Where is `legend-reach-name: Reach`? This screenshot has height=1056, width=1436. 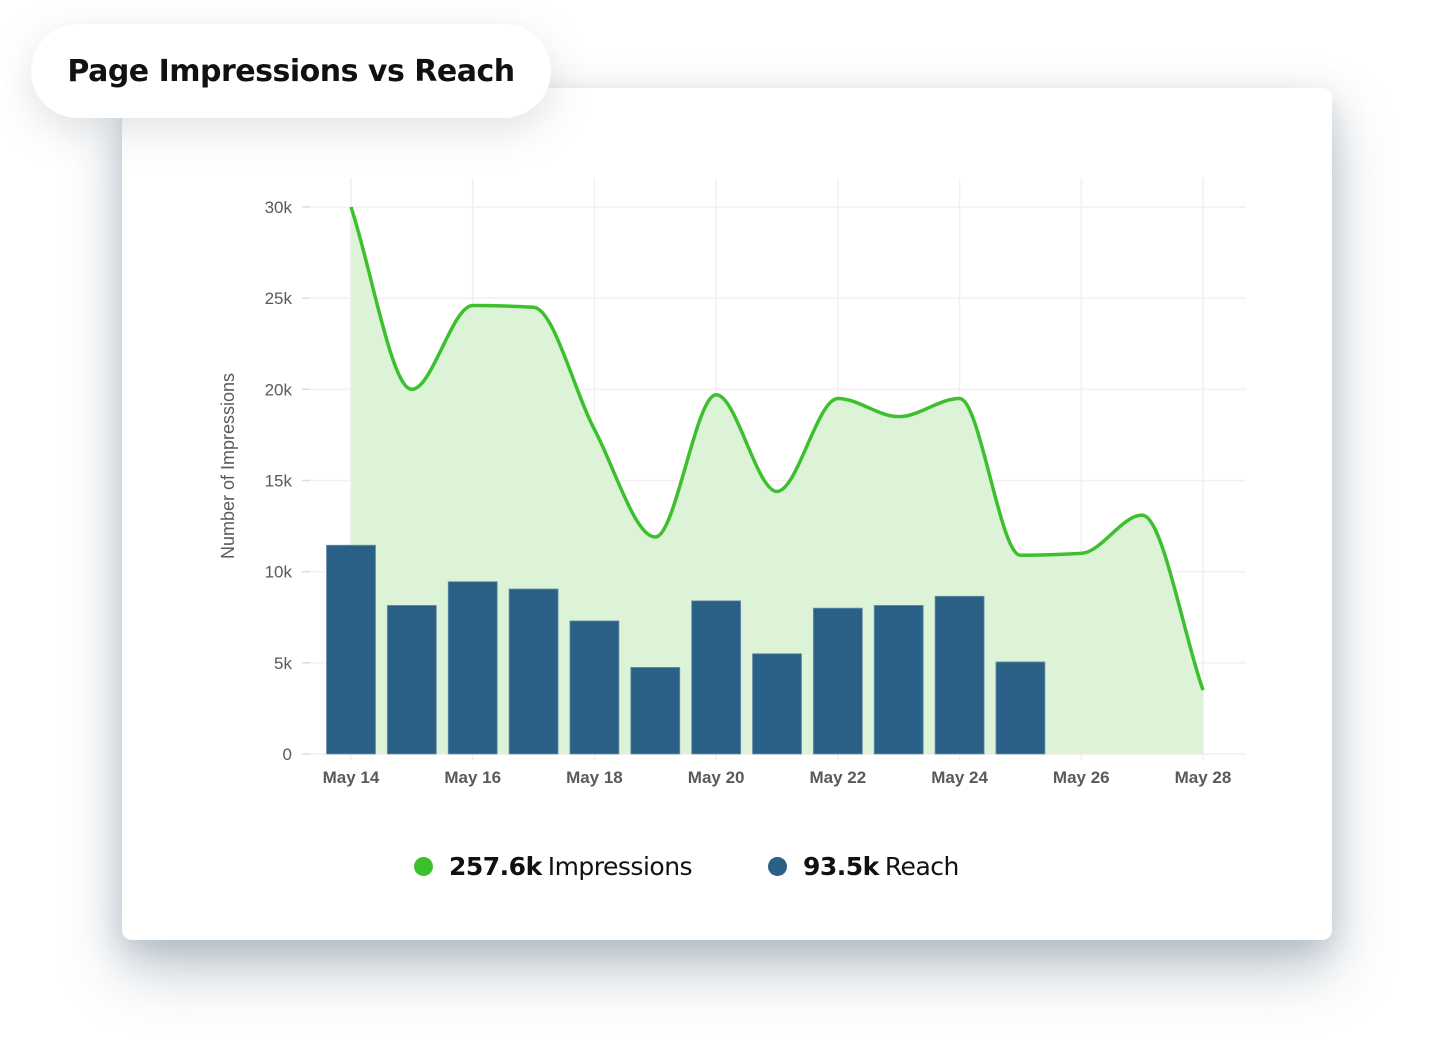 legend-reach-name: Reach is located at coordinates (922, 866).